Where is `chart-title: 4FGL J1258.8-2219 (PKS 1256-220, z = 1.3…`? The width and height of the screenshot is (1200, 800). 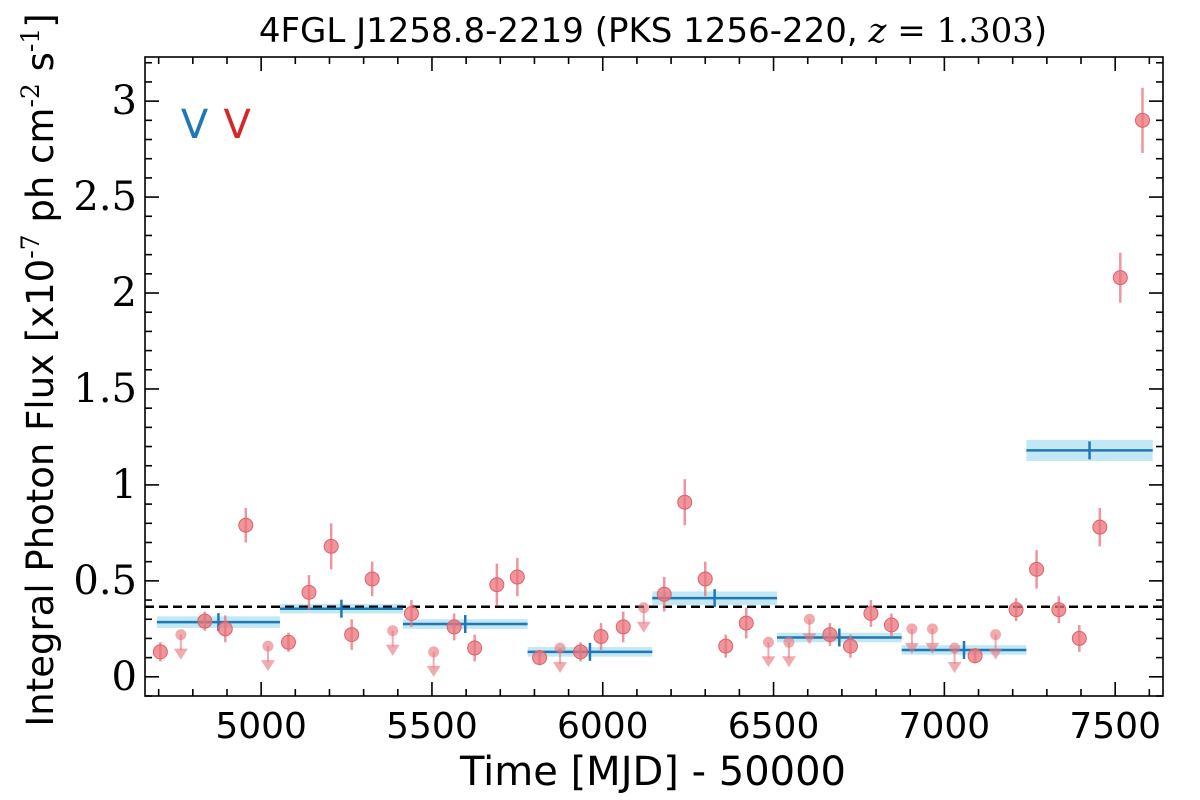 chart-title: 4FGL J1258.8-2219 (PKS 1256-220, z = 1.3… is located at coordinates (653, 31).